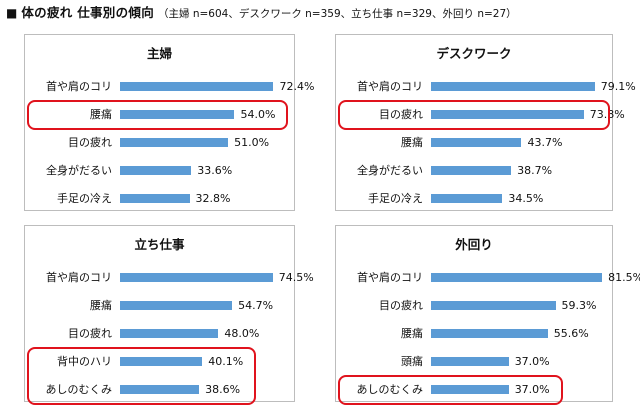 This screenshot has width=640, height=413. I want to click on value-label: 54.0%, so click(258, 114).